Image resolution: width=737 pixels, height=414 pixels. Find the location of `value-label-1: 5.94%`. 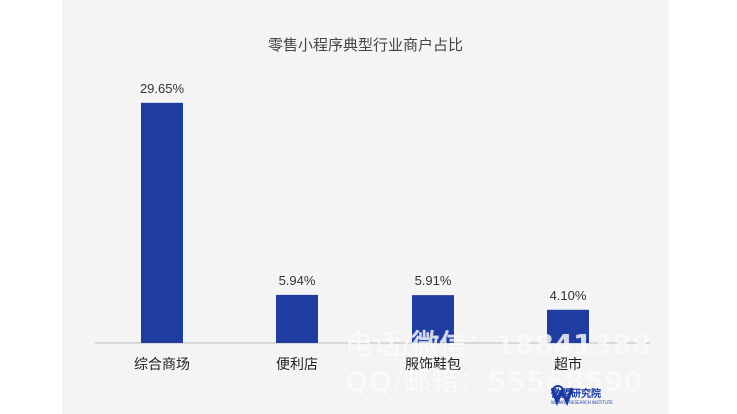

value-label-1: 5.94% is located at coordinates (297, 280).